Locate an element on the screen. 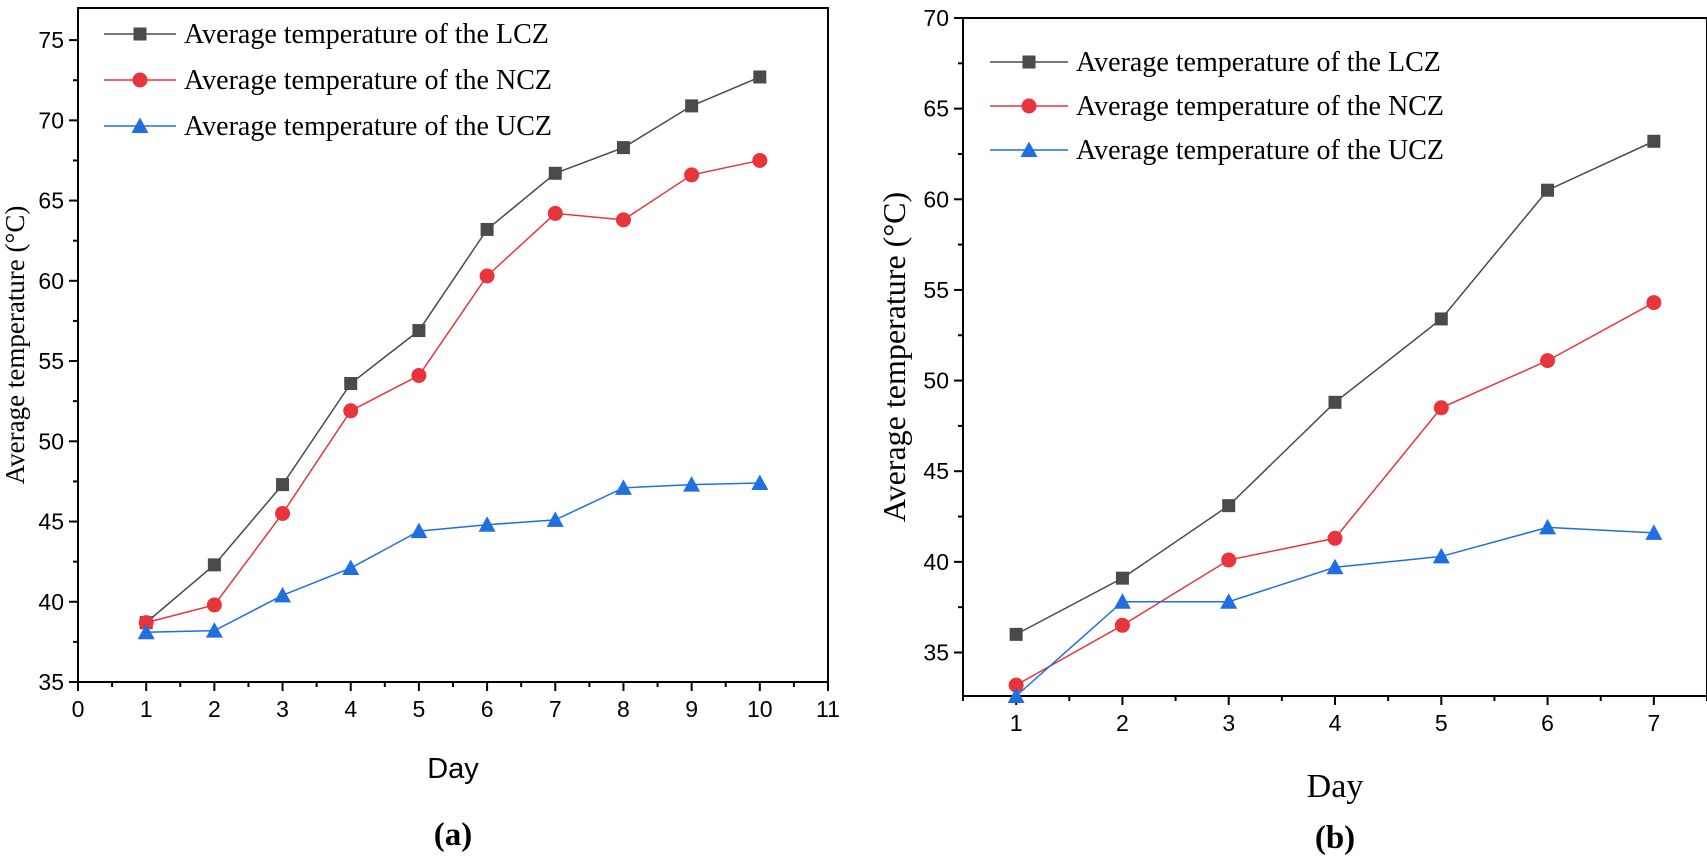 The height and width of the screenshot is (856, 1707). x-axis-label: Day is located at coordinates (1335, 786).